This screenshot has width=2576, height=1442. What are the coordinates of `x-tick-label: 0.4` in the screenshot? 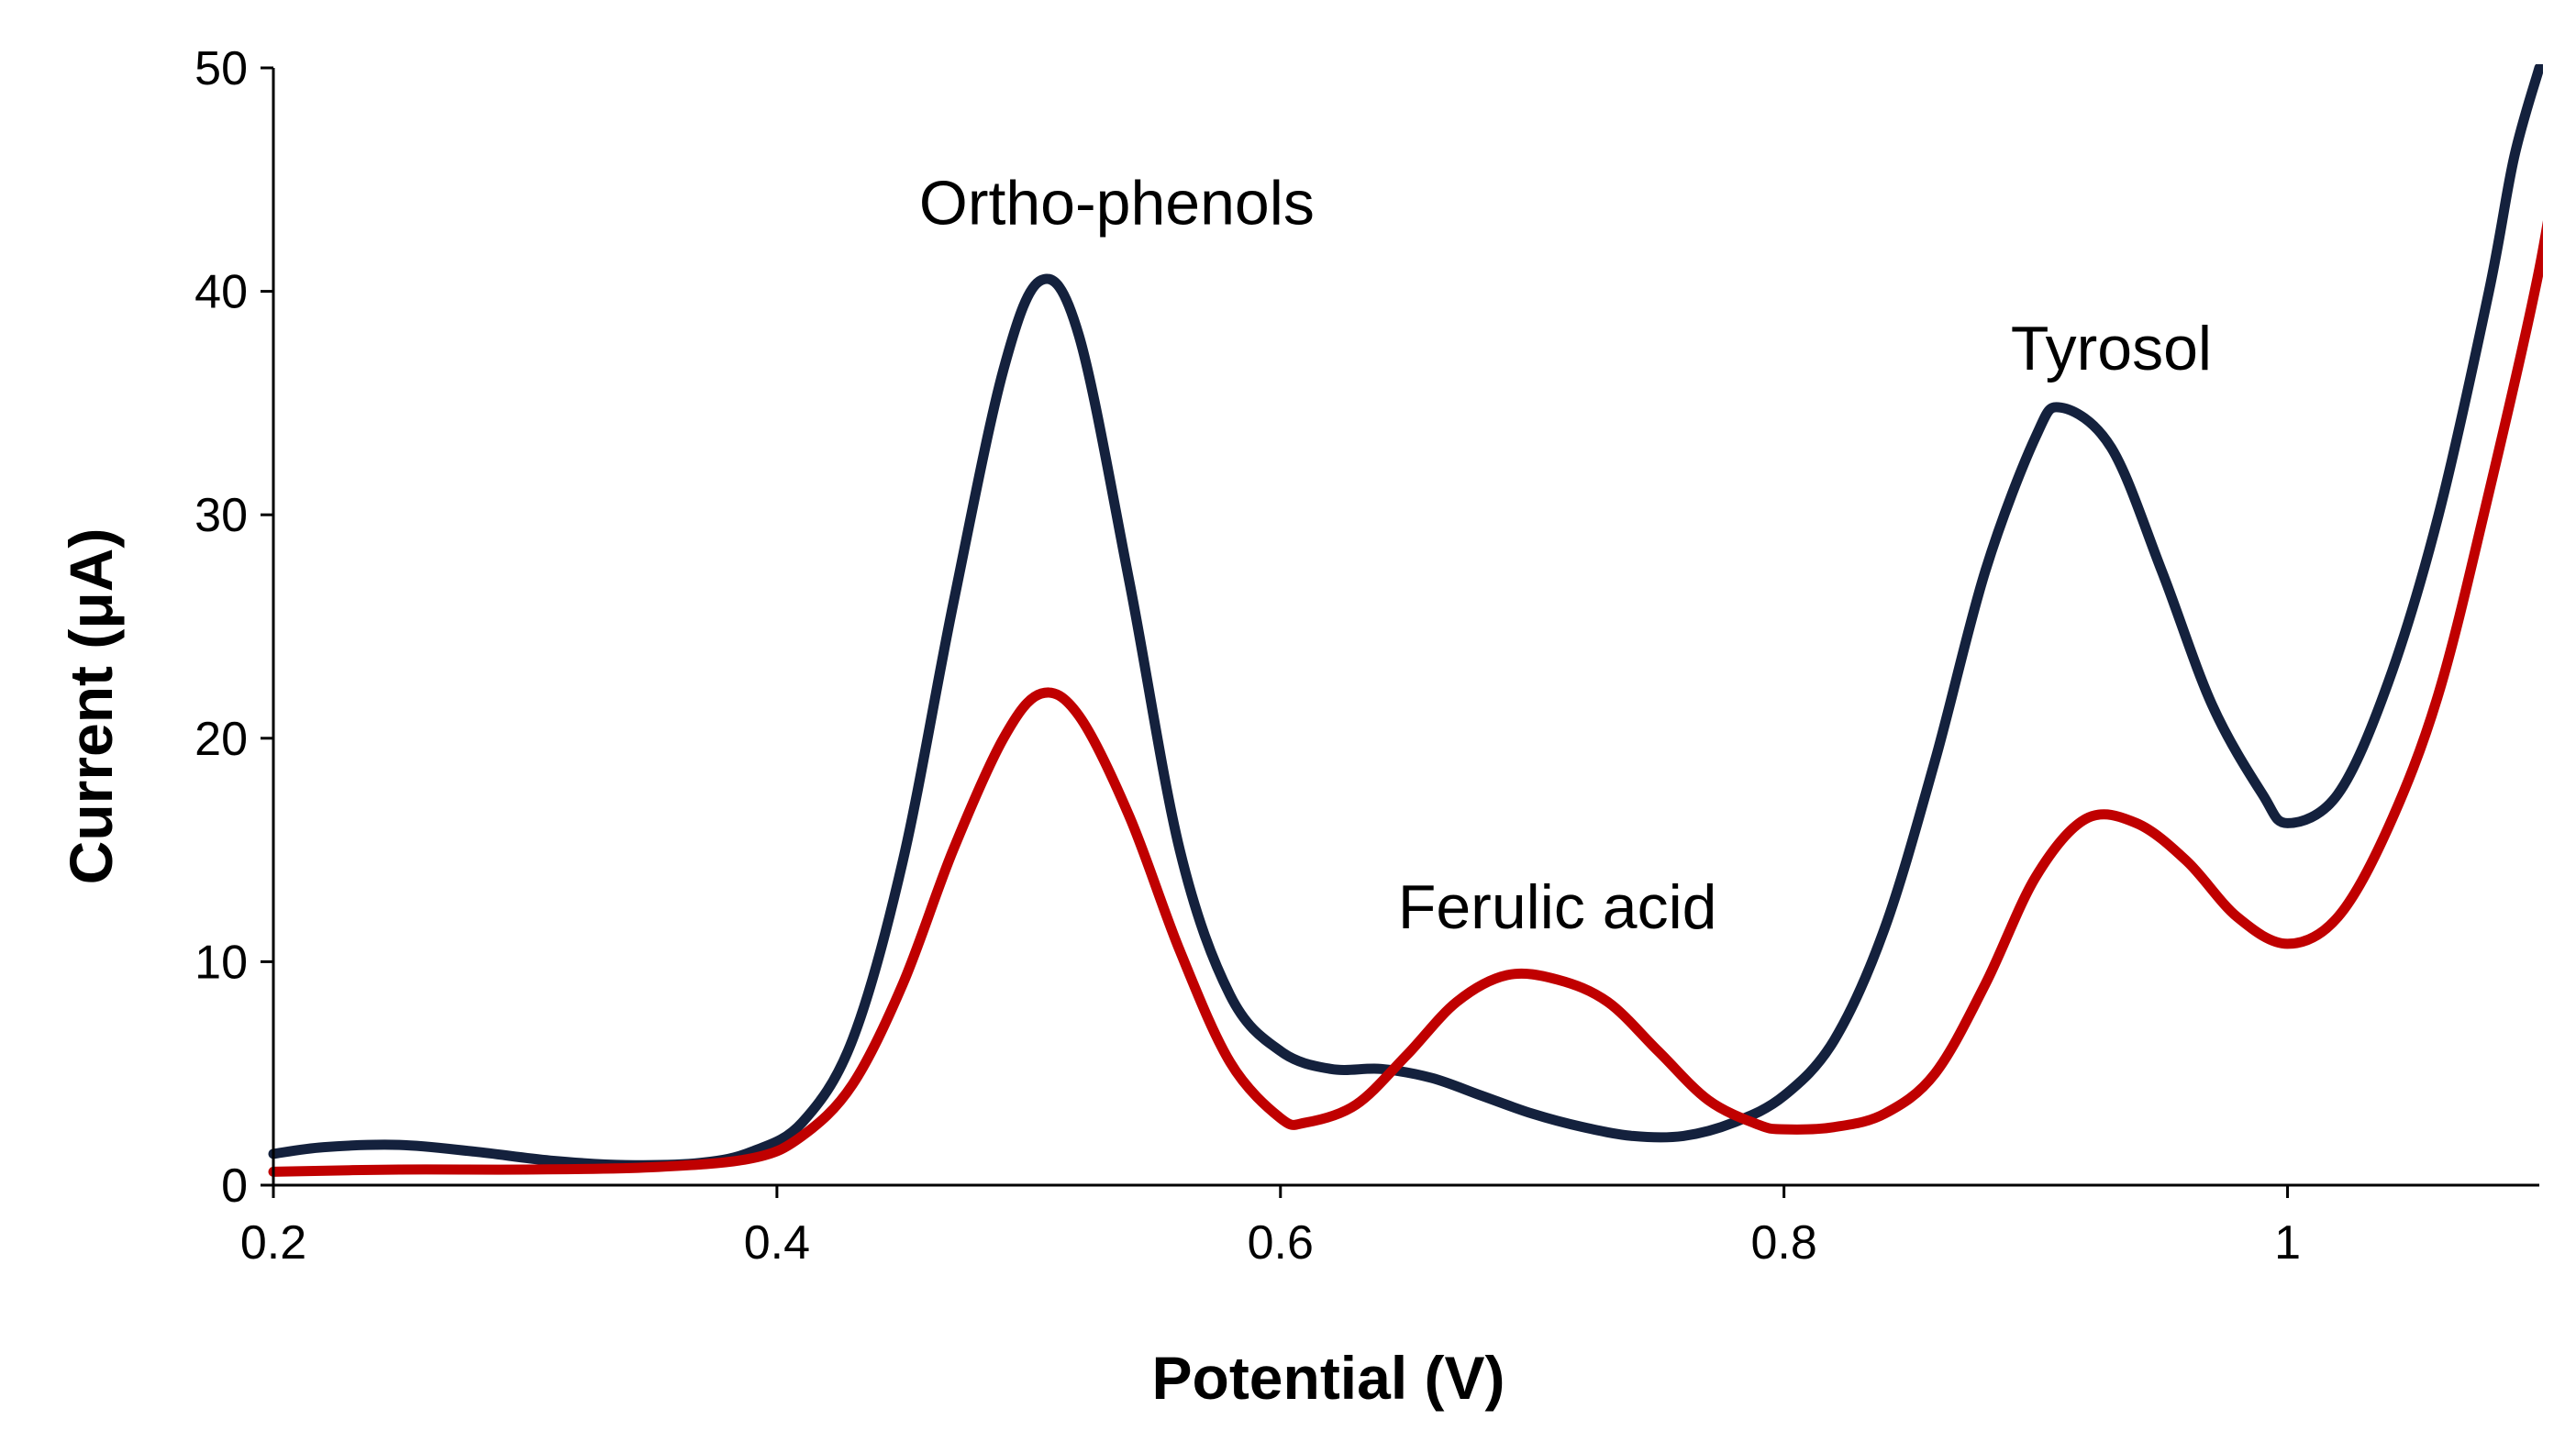 It's located at (777, 1243).